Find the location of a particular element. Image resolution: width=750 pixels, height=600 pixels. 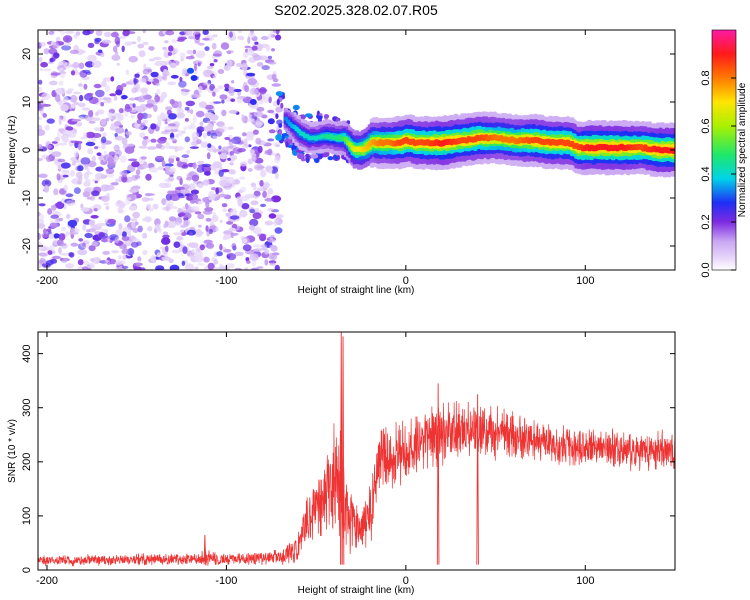

y-tick-label: 0 is located at coordinates (27, 150).